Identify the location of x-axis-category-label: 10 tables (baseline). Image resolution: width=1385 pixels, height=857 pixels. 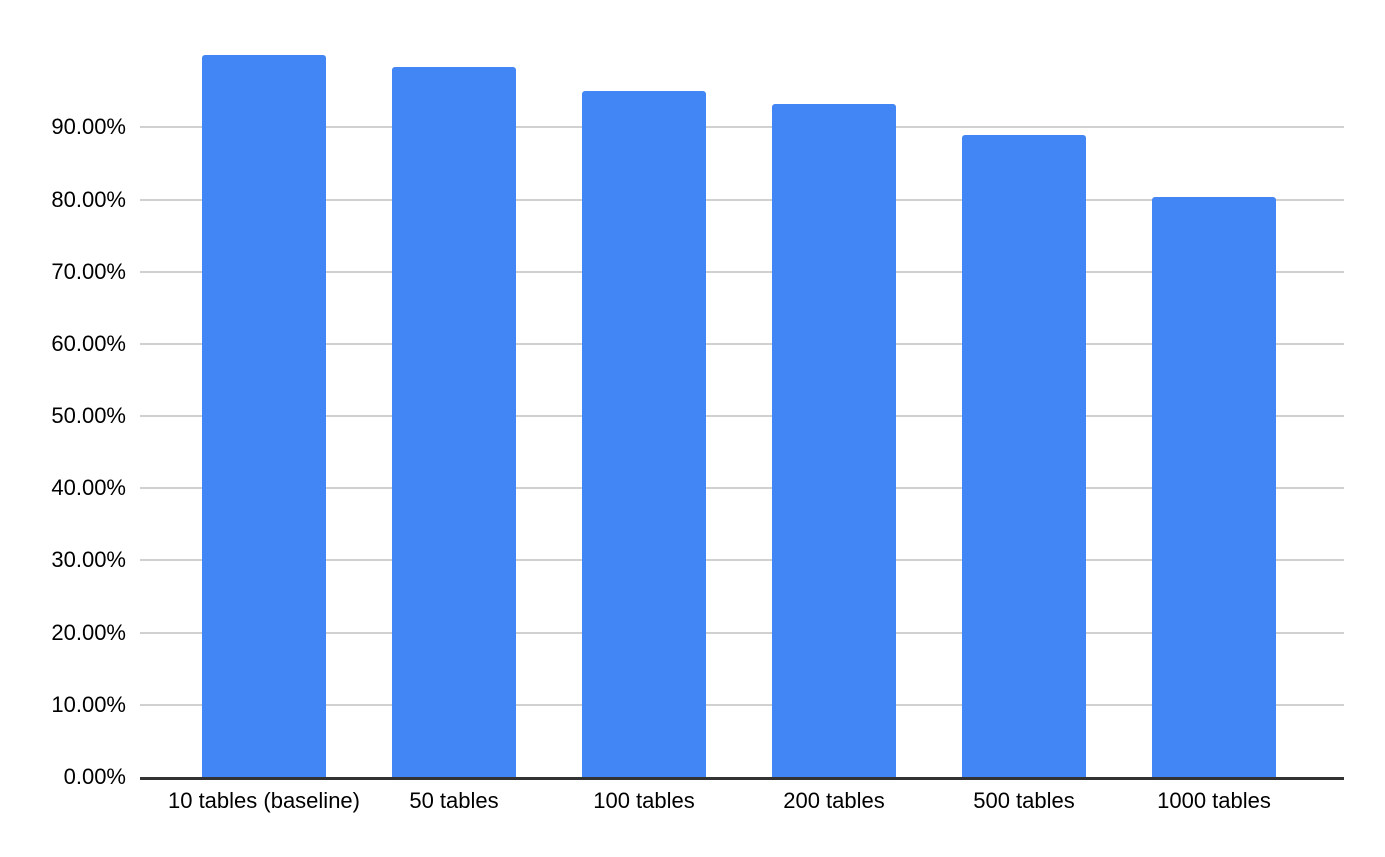
(263, 800).